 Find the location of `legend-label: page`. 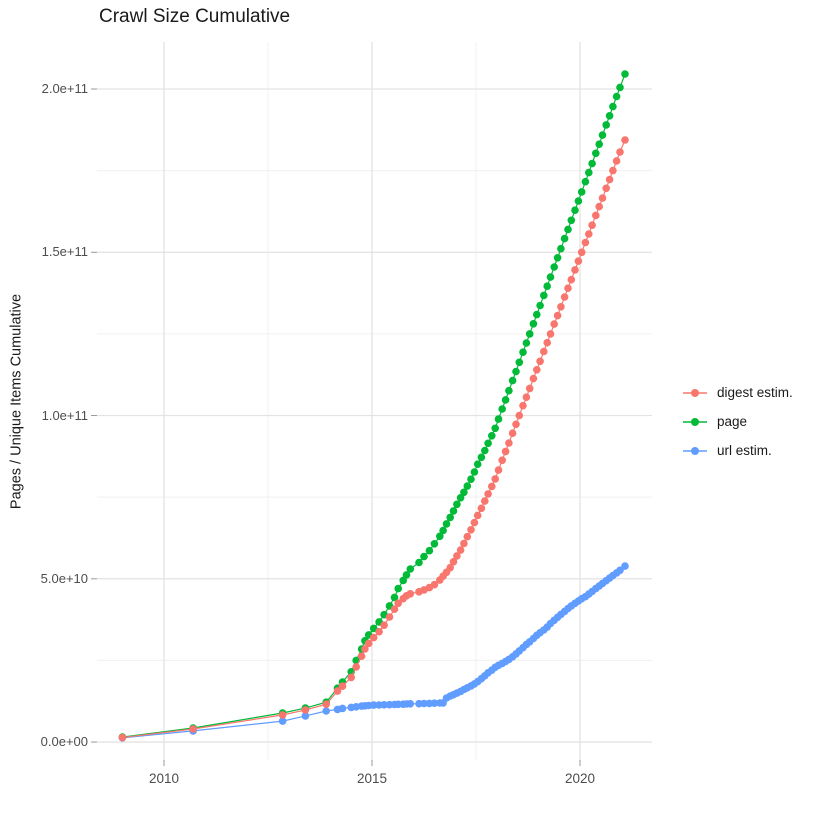

legend-label: page is located at coordinates (732, 421).